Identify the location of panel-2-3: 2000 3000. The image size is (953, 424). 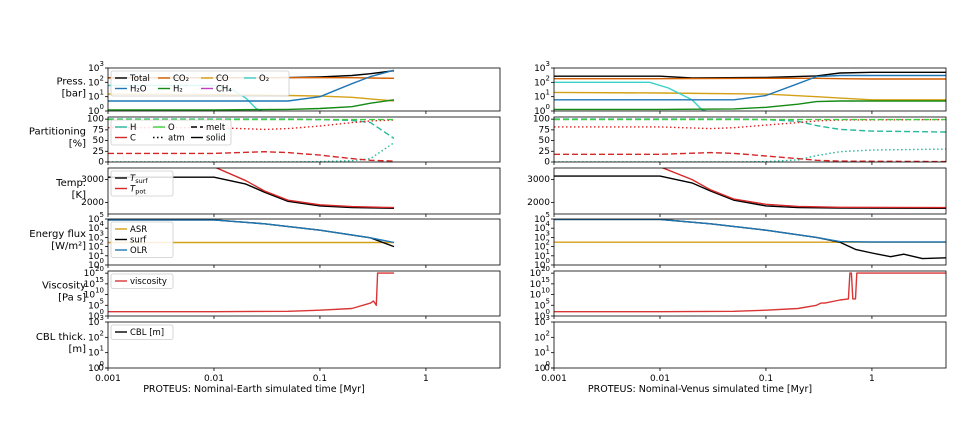
(737, 192).